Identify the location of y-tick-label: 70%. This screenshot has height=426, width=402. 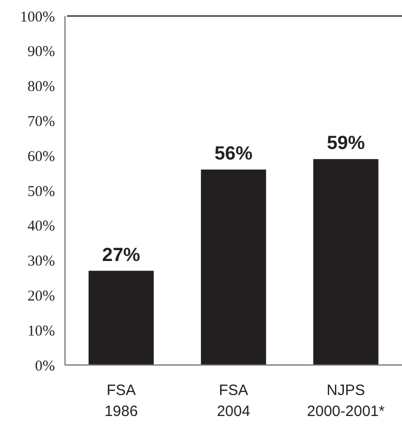
(41, 122).